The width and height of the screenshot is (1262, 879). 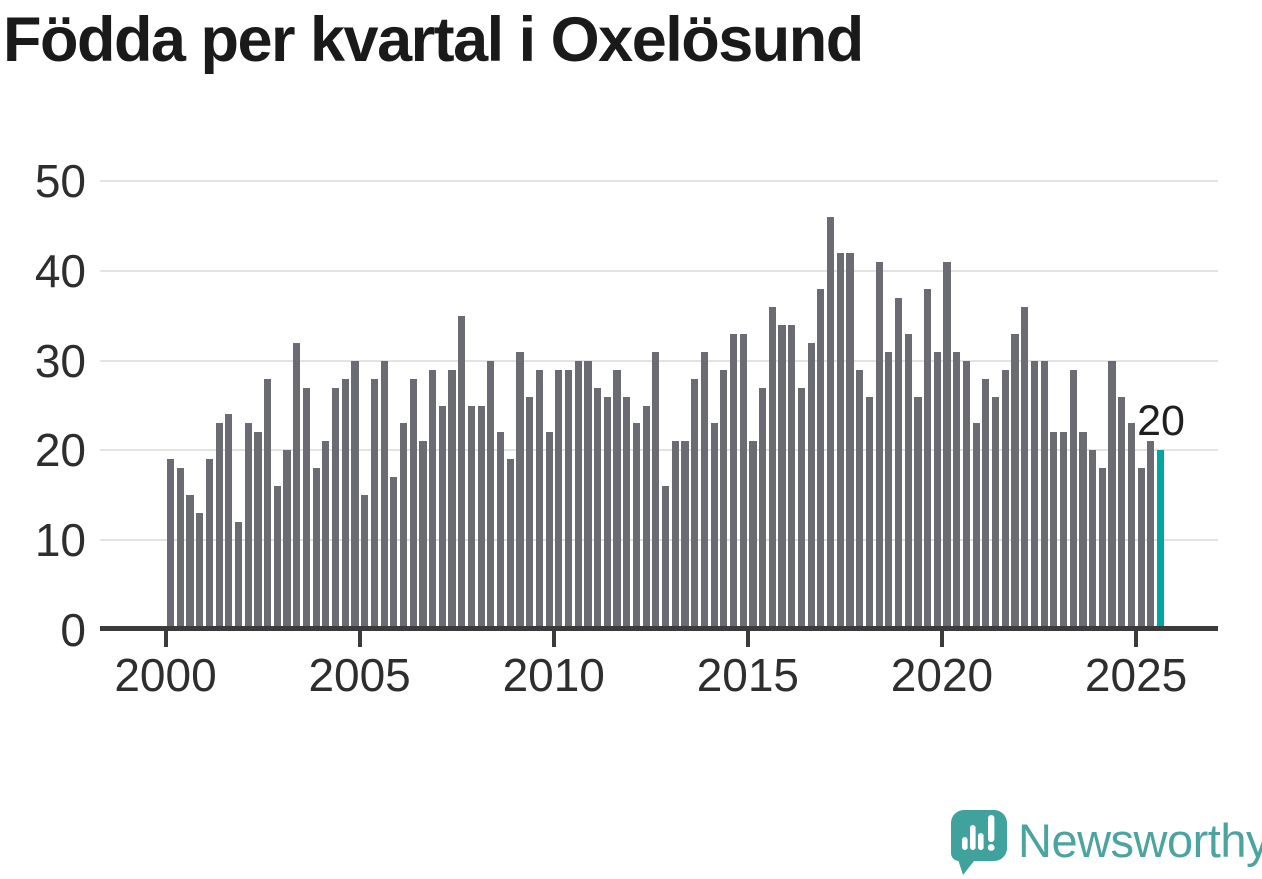 What do you see at coordinates (200, 571) in the screenshot?
I see `bar-2000-Q4` at bounding box center [200, 571].